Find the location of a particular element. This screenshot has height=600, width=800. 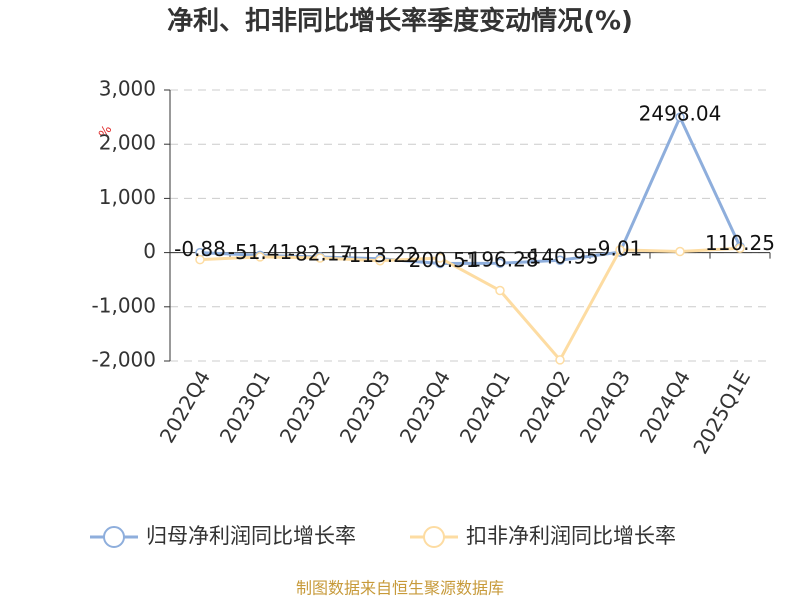

y-tick-label: 2,000 is located at coordinates (127, 143).